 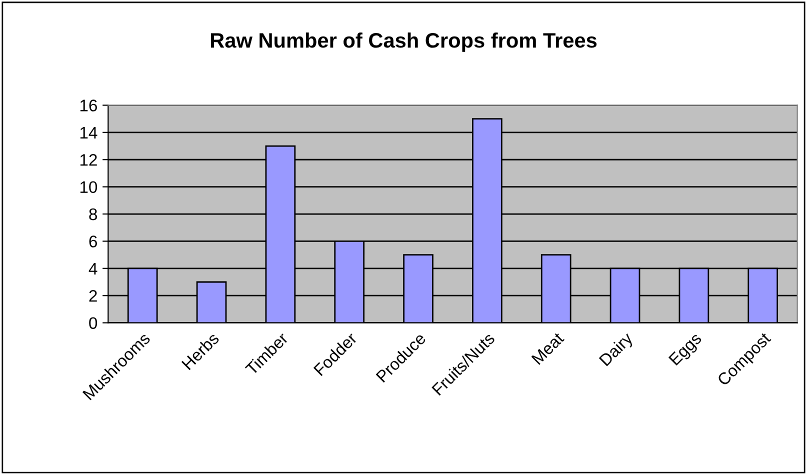 I want to click on y-tick-label: 12, so click(x=88, y=160).